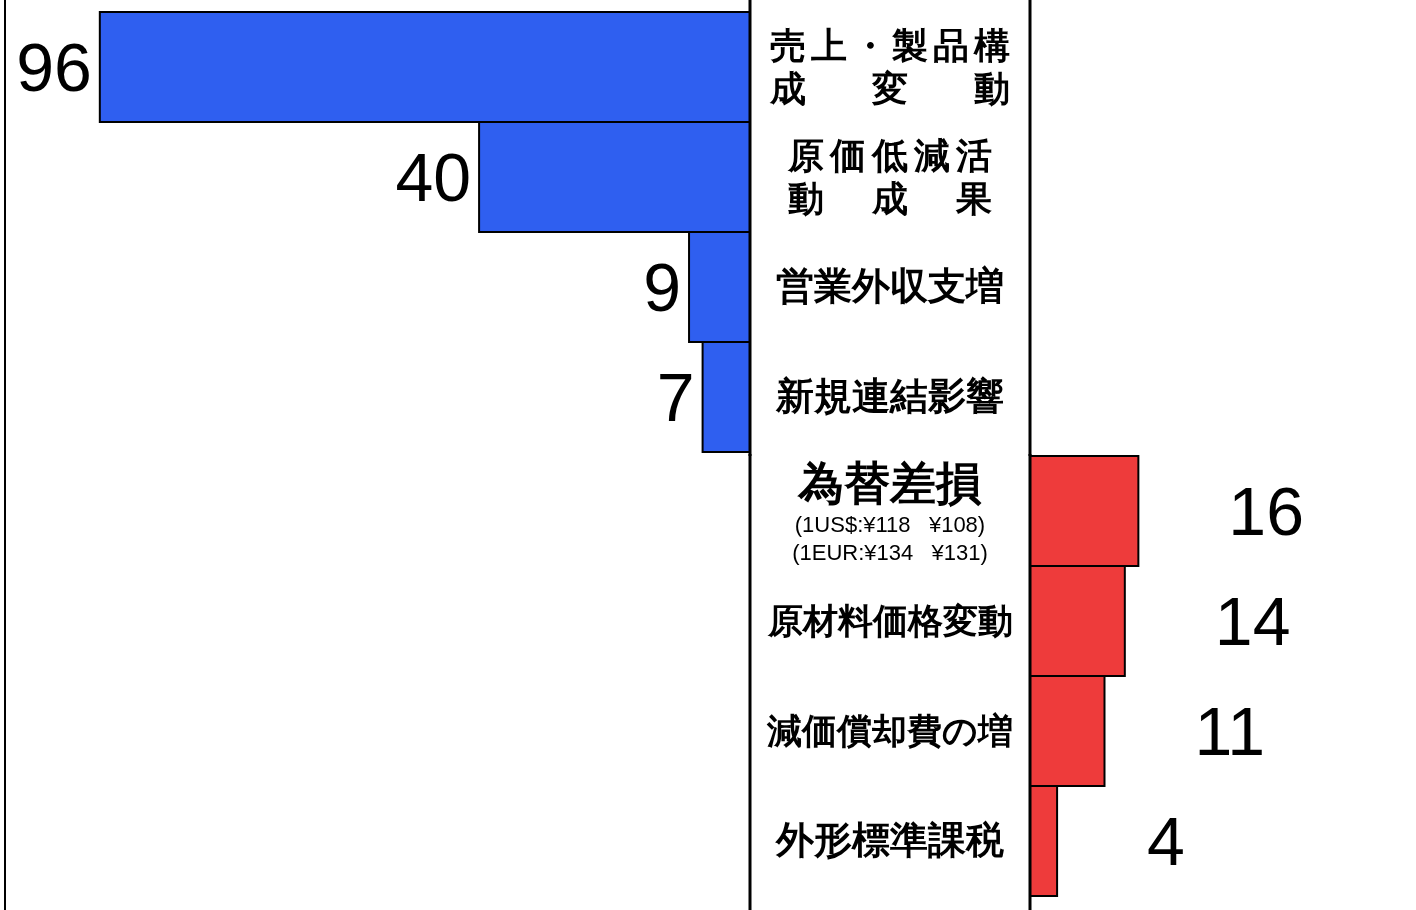 The width and height of the screenshot is (1416, 910). Describe the element at coordinates (890, 552) in the screenshot. I see `text: (1EUR:¥134 ¥131)` at that location.